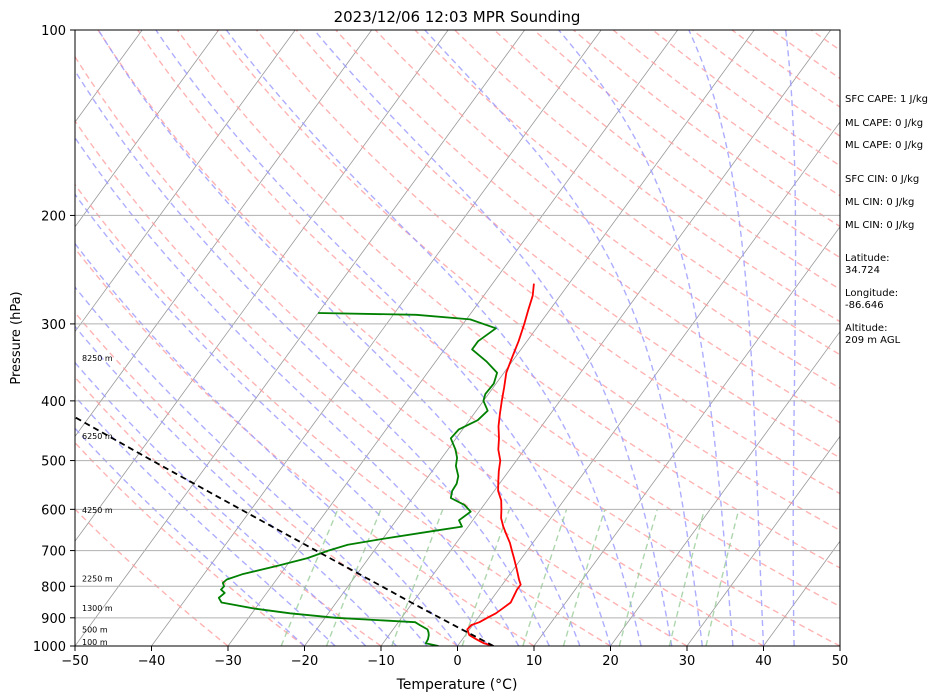 This screenshot has width=947, height=700. Describe the element at coordinates (97, 436) in the screenshot. I see `height-label: 6250 m` at that location.